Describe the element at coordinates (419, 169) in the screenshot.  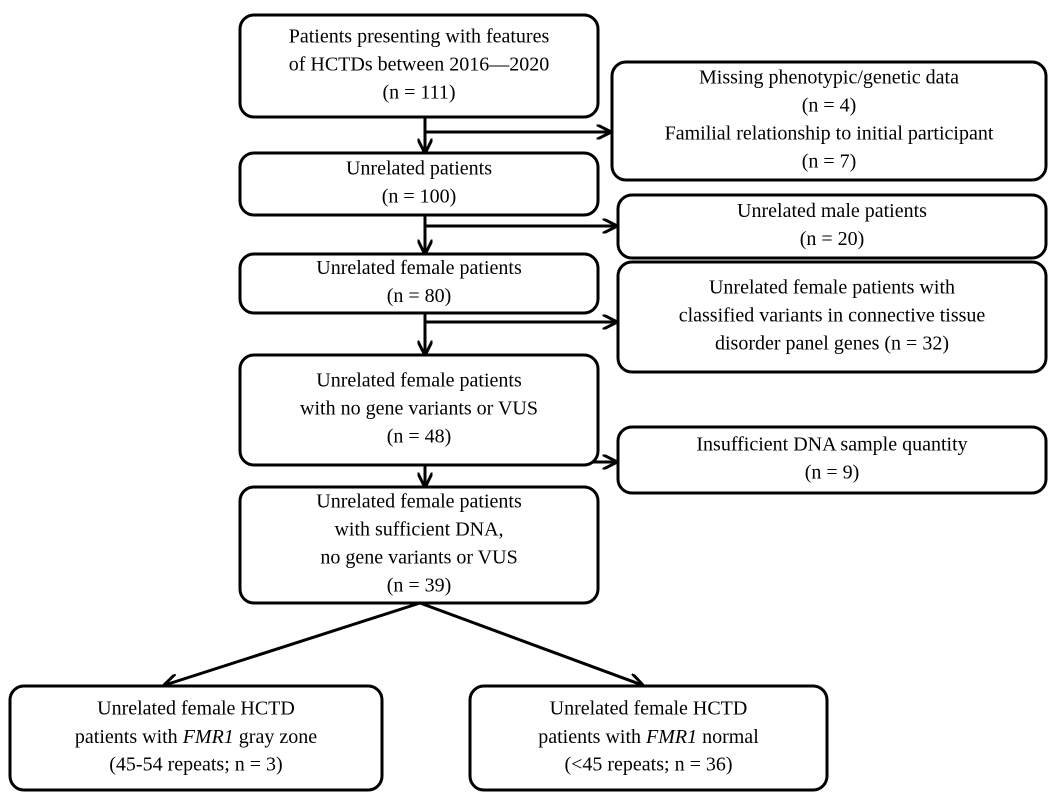
I see `node-text: Unrelated patients` at that location.